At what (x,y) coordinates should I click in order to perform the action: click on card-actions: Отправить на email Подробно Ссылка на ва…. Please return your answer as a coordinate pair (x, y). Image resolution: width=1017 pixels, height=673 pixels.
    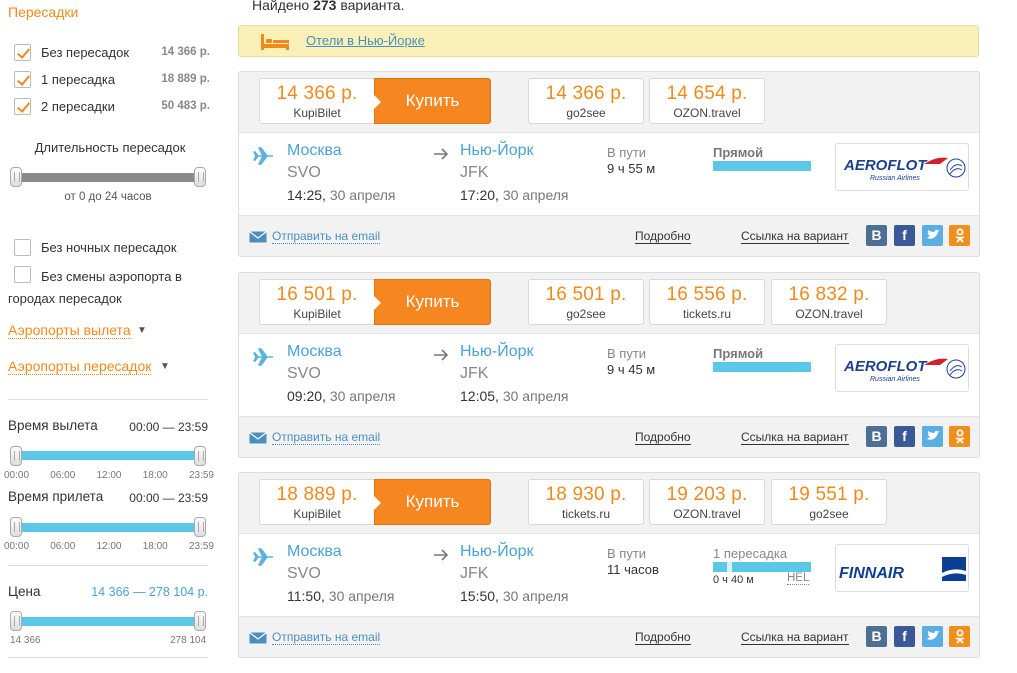
    Looking at the image, I should click on (609, 638).